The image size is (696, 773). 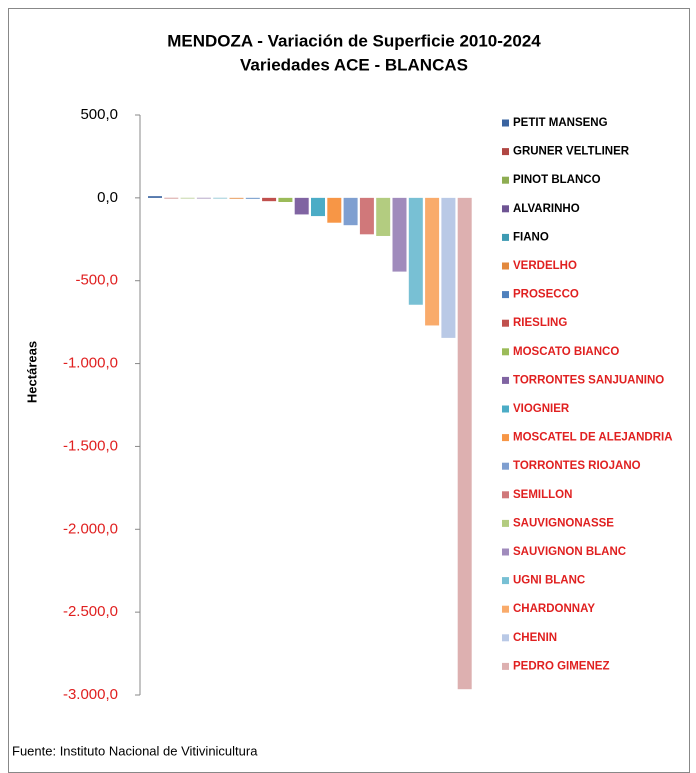 I want to click on legend-label: CHARDONNAY, so click(x=554, y=609).